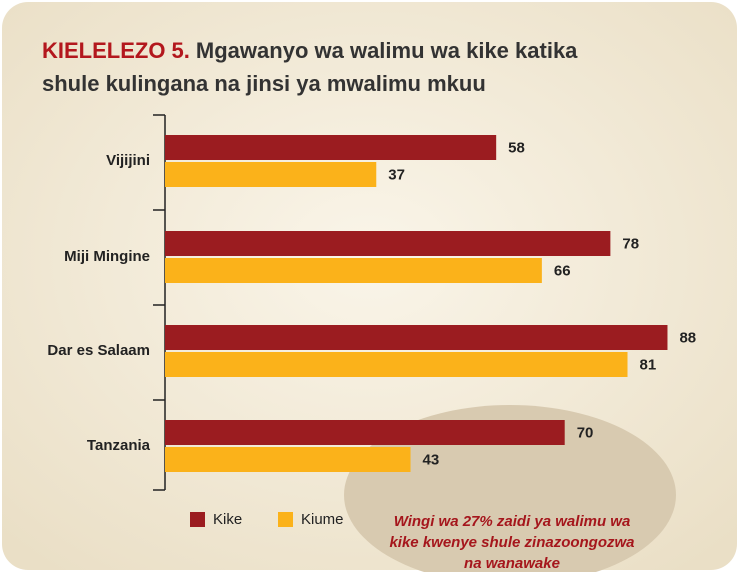 The image size is (739, 572). I want to click on value-label: 70, so click(585, 432).